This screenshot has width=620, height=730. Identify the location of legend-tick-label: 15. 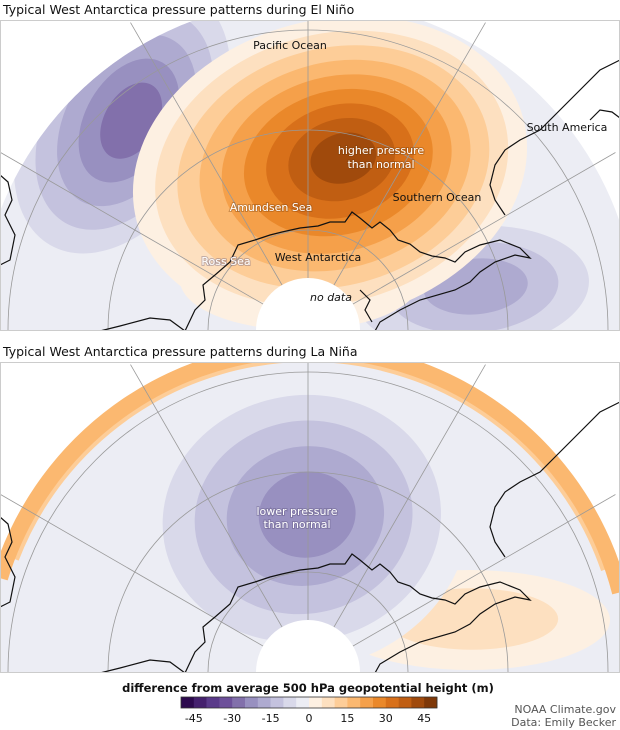
(347, 718).